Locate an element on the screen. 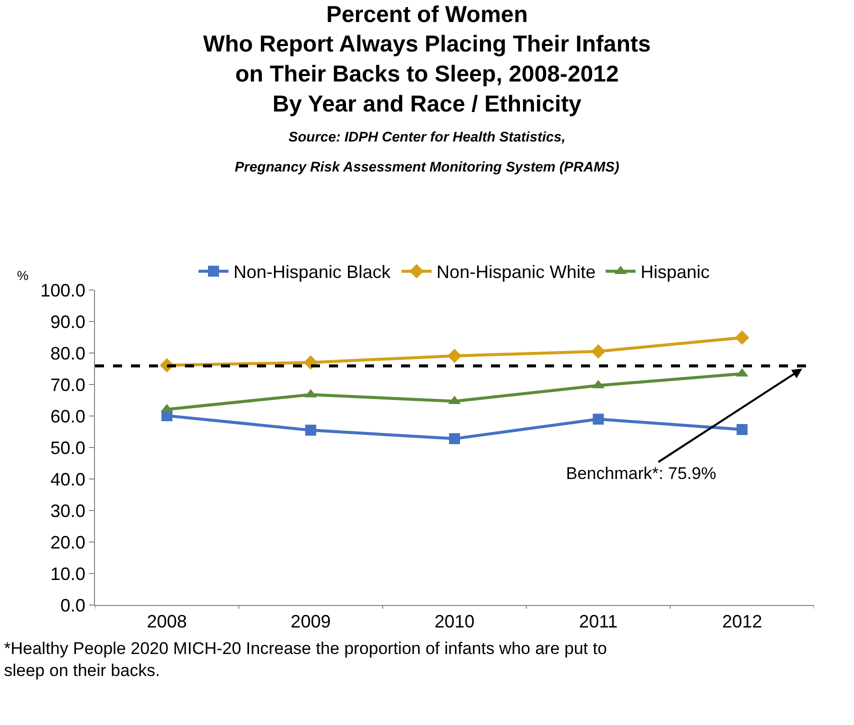  y-tick-label: 70.0 is located at coordinates (68, 384).